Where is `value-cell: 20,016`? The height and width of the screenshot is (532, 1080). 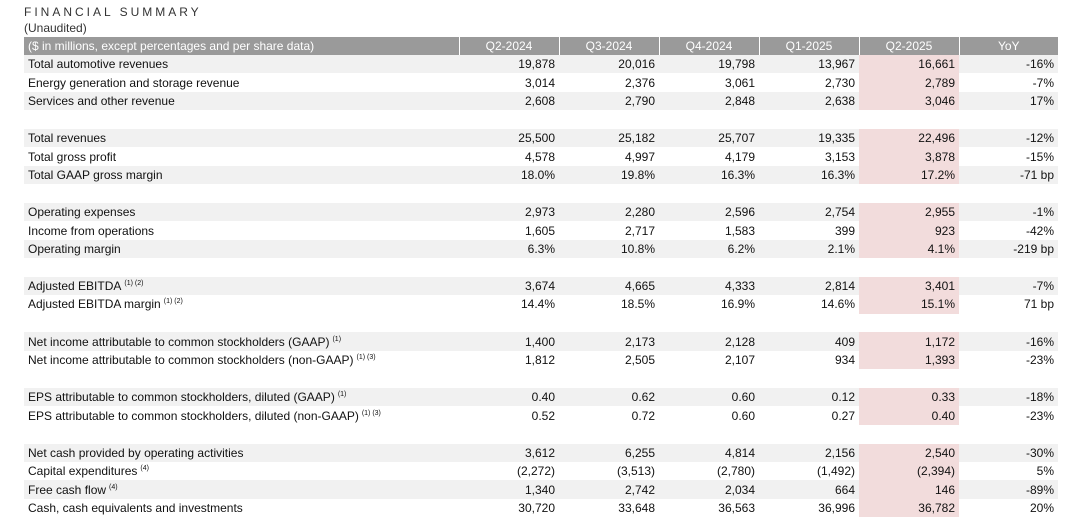
value-cell: 20,016 is located at coordinates (609, 64).